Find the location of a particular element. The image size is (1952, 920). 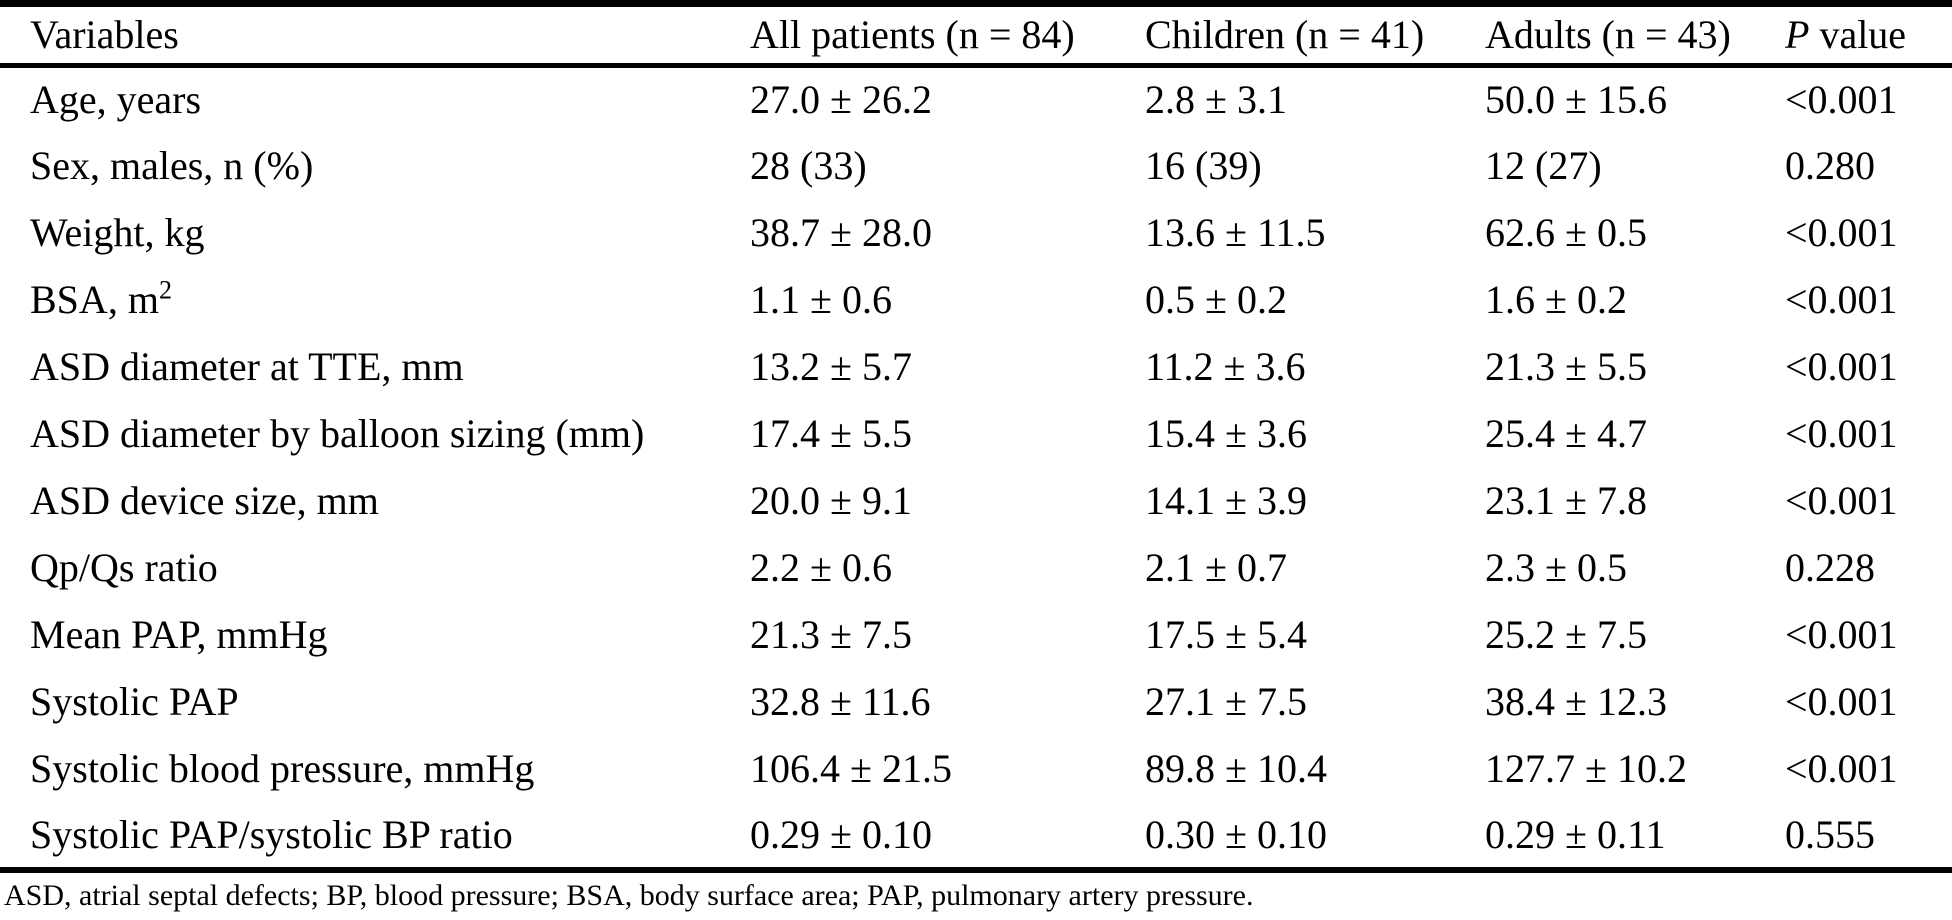

p-value-cell: 0.280 is located at coordinates (1830, 165).